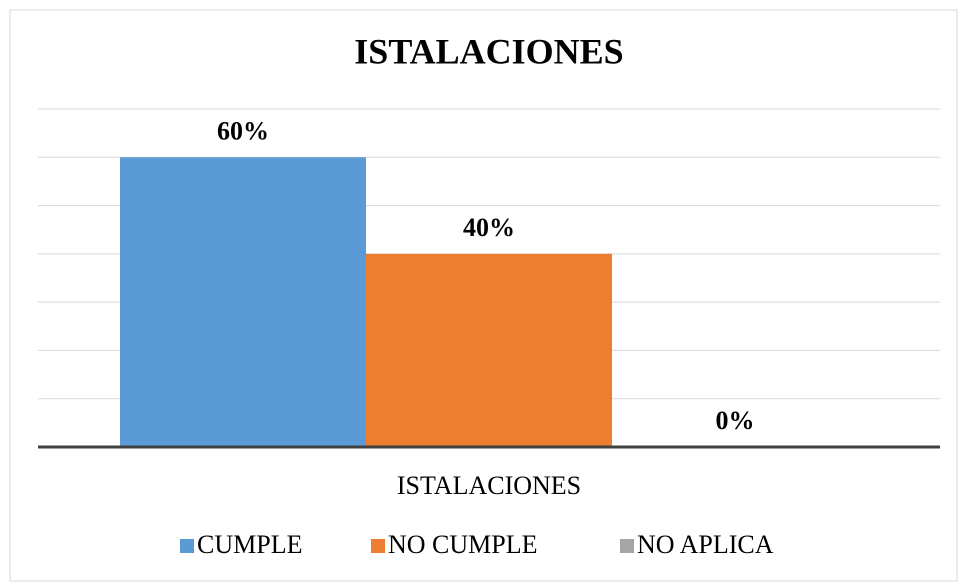 The width and height of the screenshot is (960, 583). Describe the element at coordinates (489, 227) in the screenshot. I see `data-label: 40%` at that location.